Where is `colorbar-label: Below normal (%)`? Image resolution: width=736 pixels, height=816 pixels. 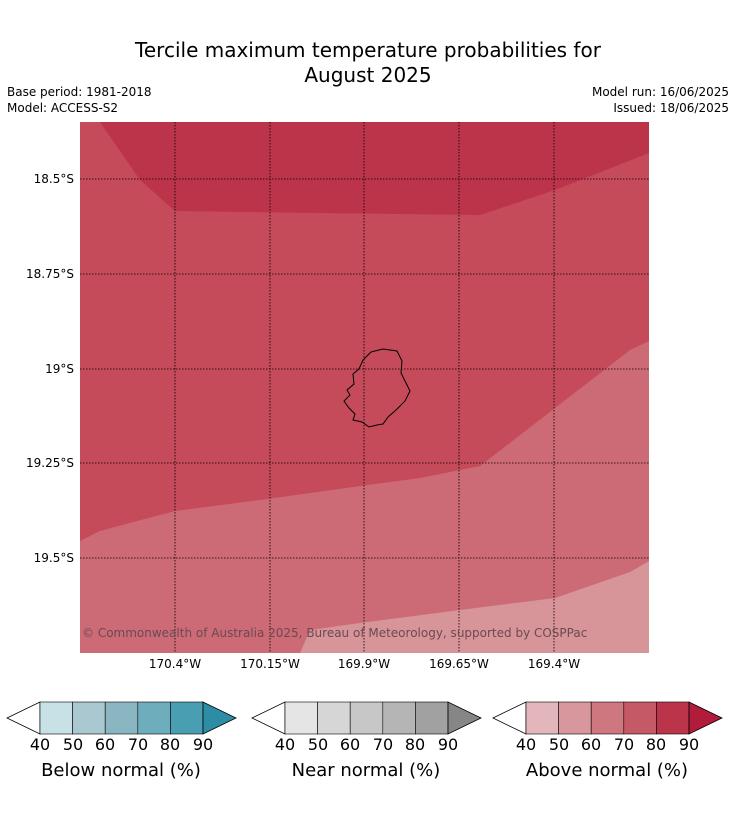 colorbar-label: Below normal (%) is located at coordinates (121, 770).